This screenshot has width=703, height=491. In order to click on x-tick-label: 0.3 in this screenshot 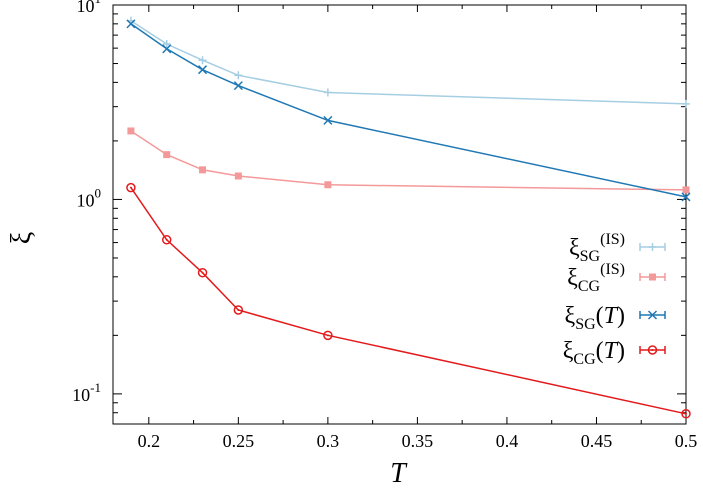, I will do `click(328, 441)`.